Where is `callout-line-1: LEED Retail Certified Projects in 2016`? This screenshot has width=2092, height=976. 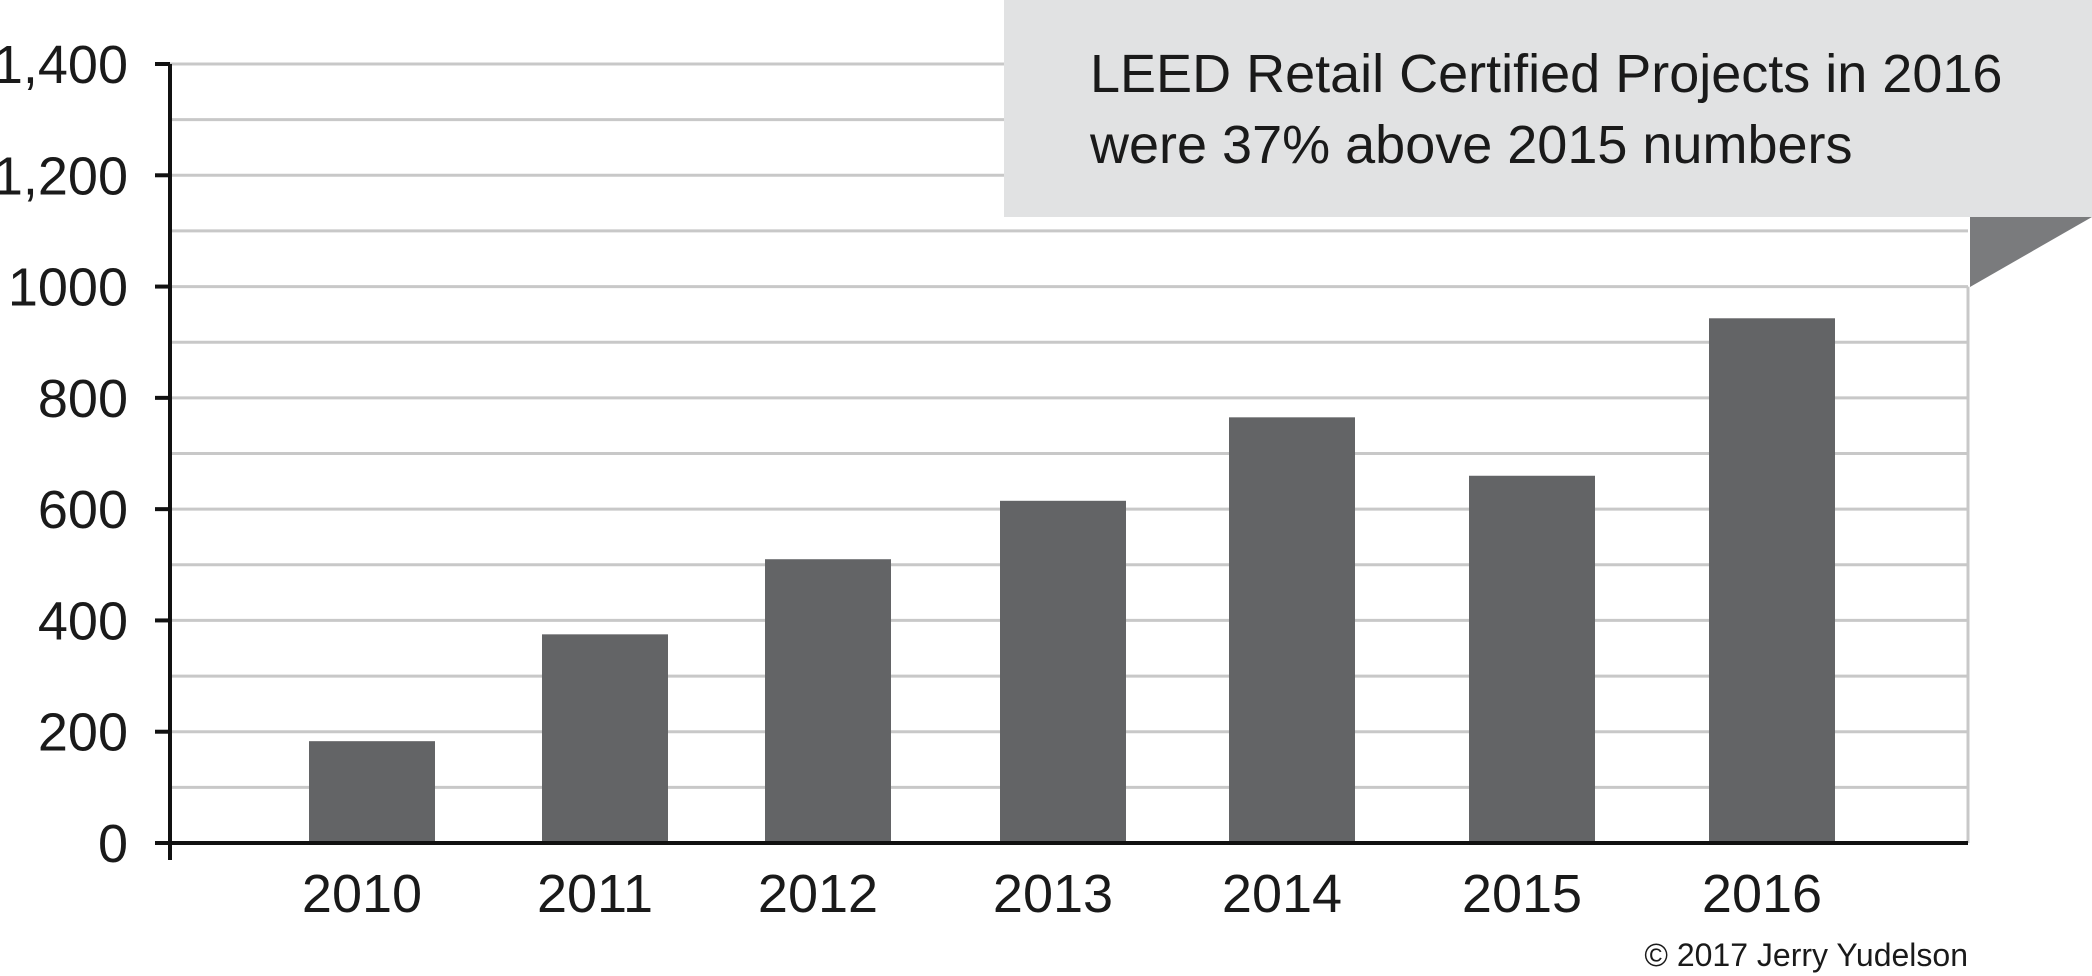 callout-line-1: LEED Retail Certified Projects in 2016 is located at coordinates (1546, 74).